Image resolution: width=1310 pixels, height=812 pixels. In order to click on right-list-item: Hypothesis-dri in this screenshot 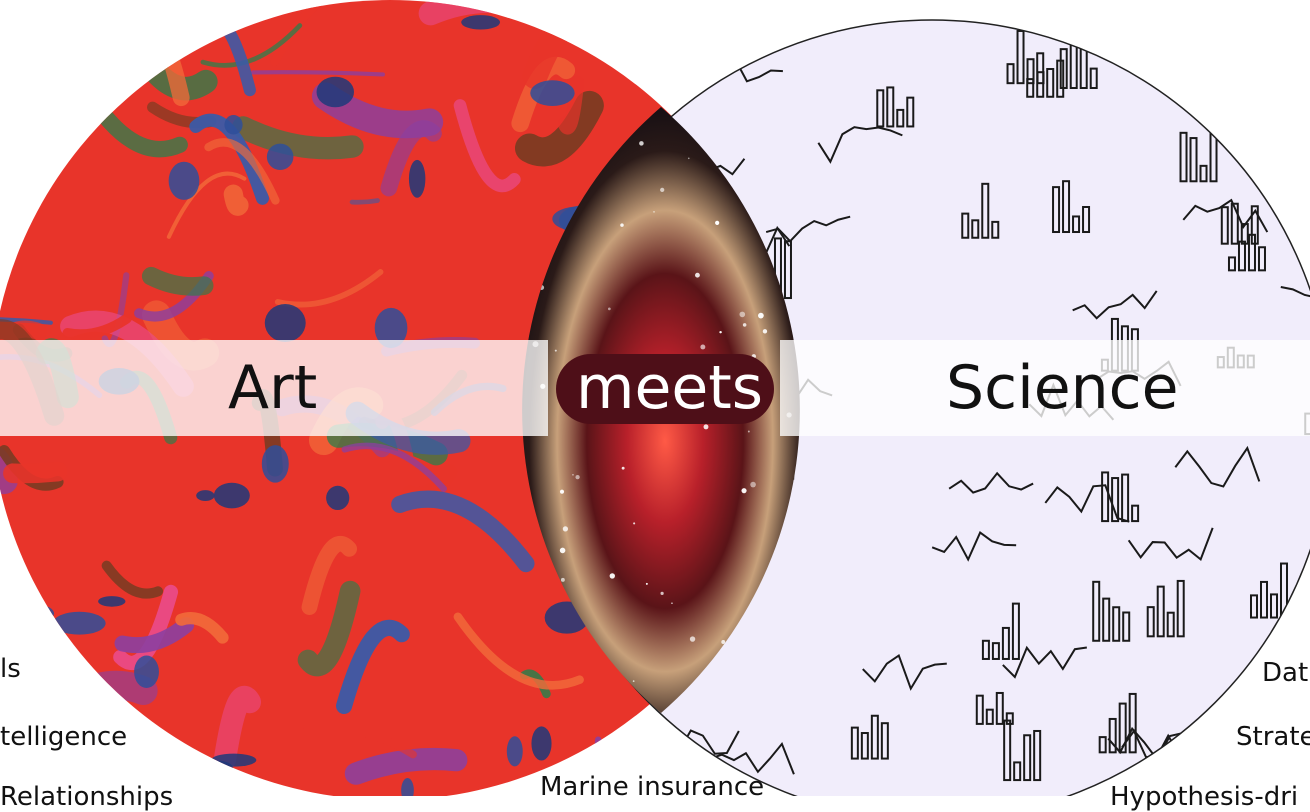, I will do `click(1204, 797)`.